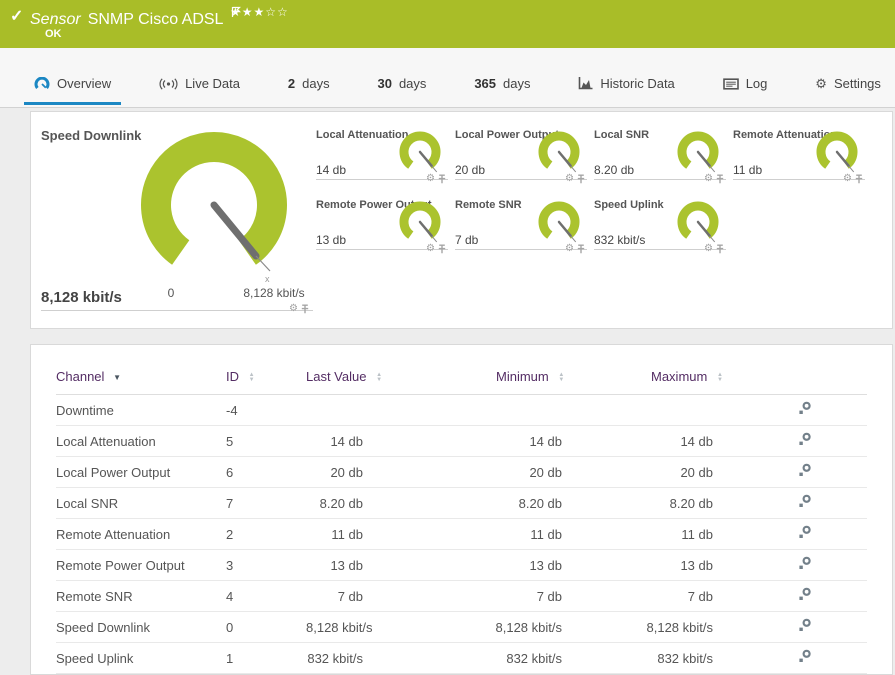 The width and height of the screenshot is (895, 675). What do you see at coordinates (291, 83) in the screenshot?
I see `tab-number: 2` at bounding box center [291, 83].